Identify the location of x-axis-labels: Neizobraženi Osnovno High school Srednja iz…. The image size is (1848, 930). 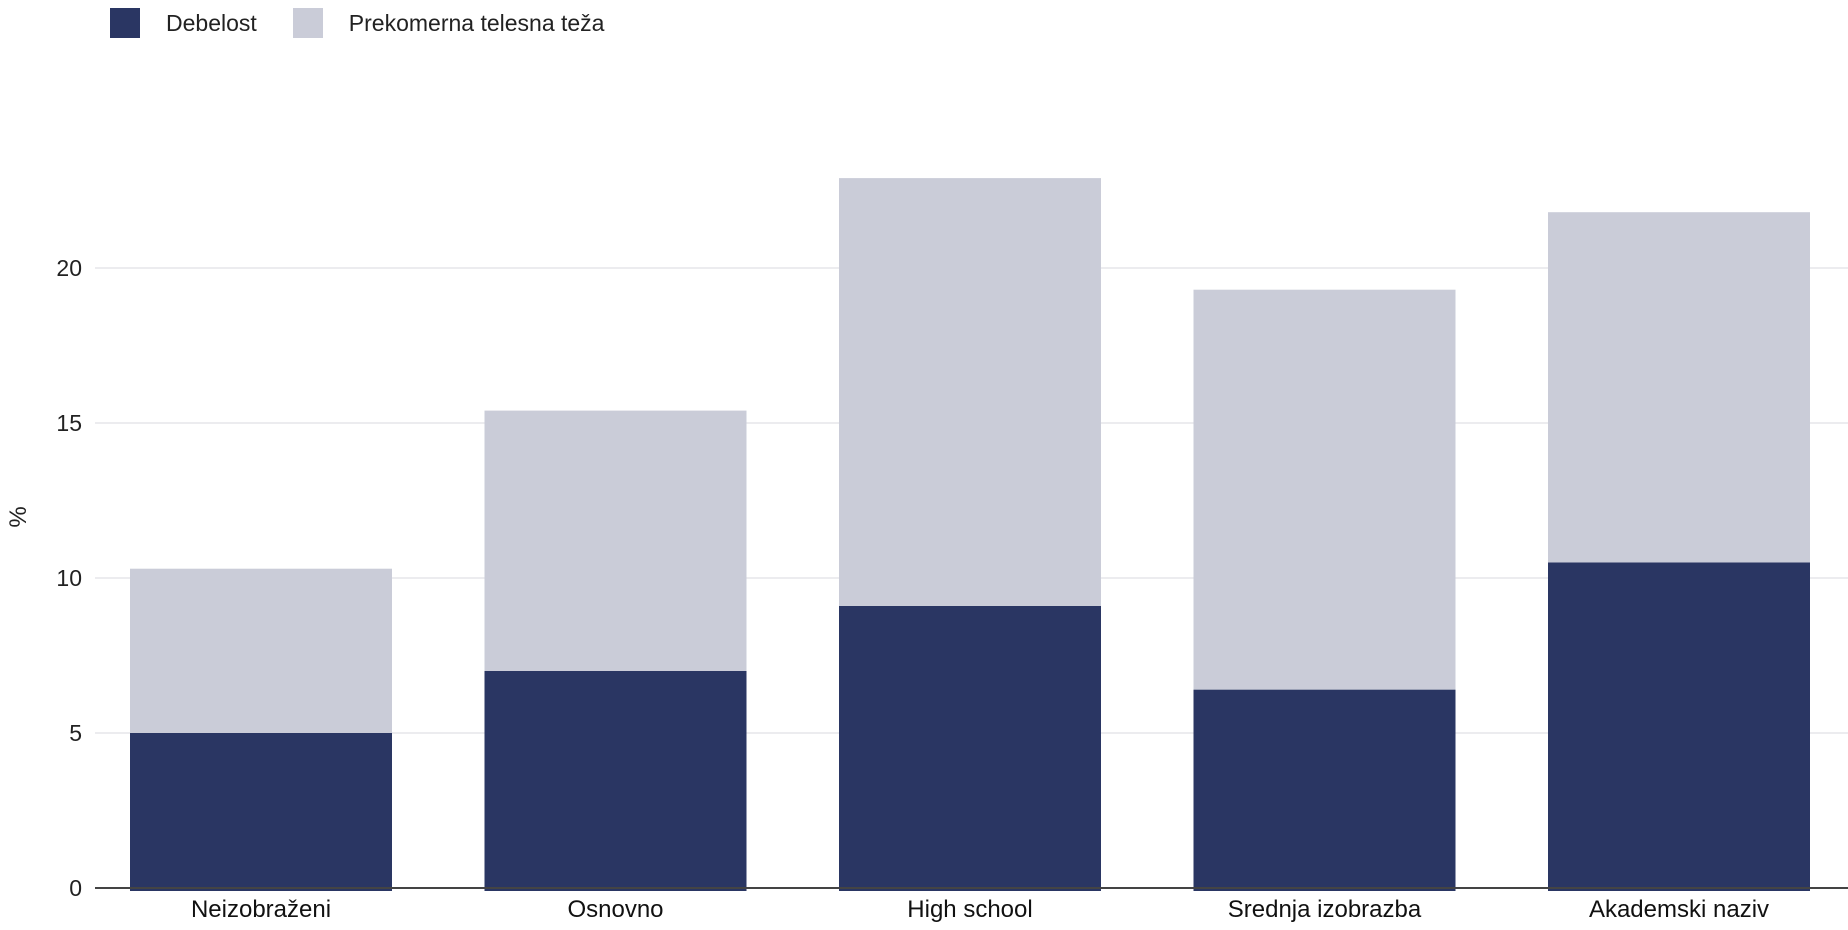
(980, 909).